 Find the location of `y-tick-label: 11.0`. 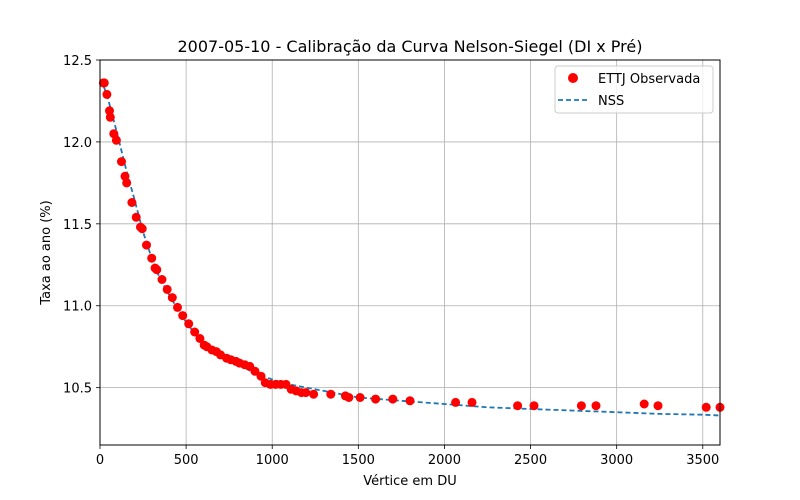

y-tick-label: 11.0 is located at coordinates (77, 307).